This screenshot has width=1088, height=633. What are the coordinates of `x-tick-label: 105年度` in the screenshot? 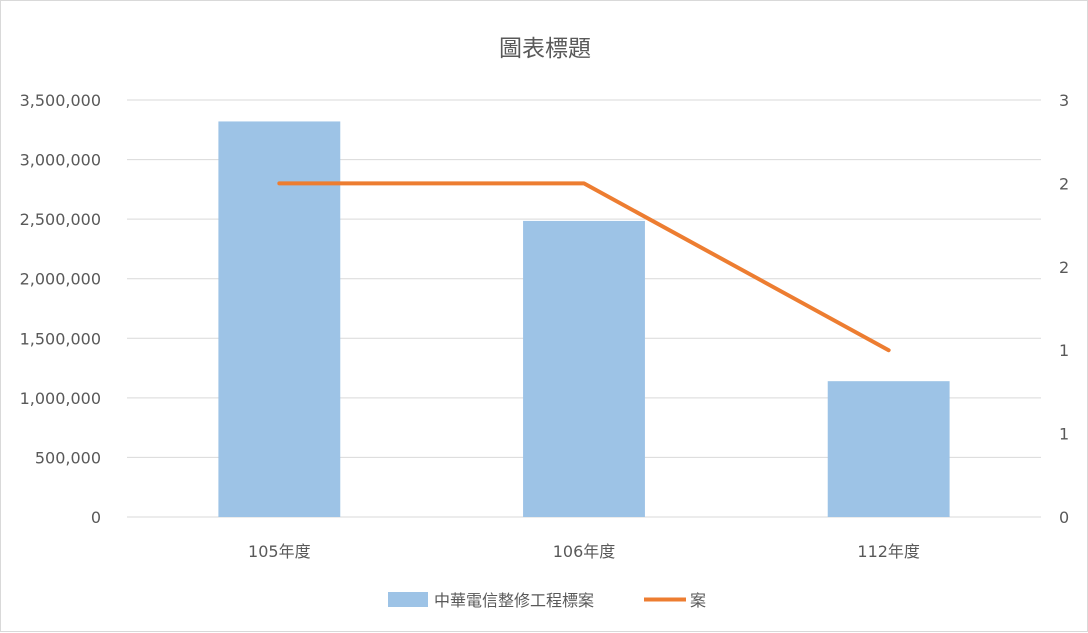 It's located at (279, 551).